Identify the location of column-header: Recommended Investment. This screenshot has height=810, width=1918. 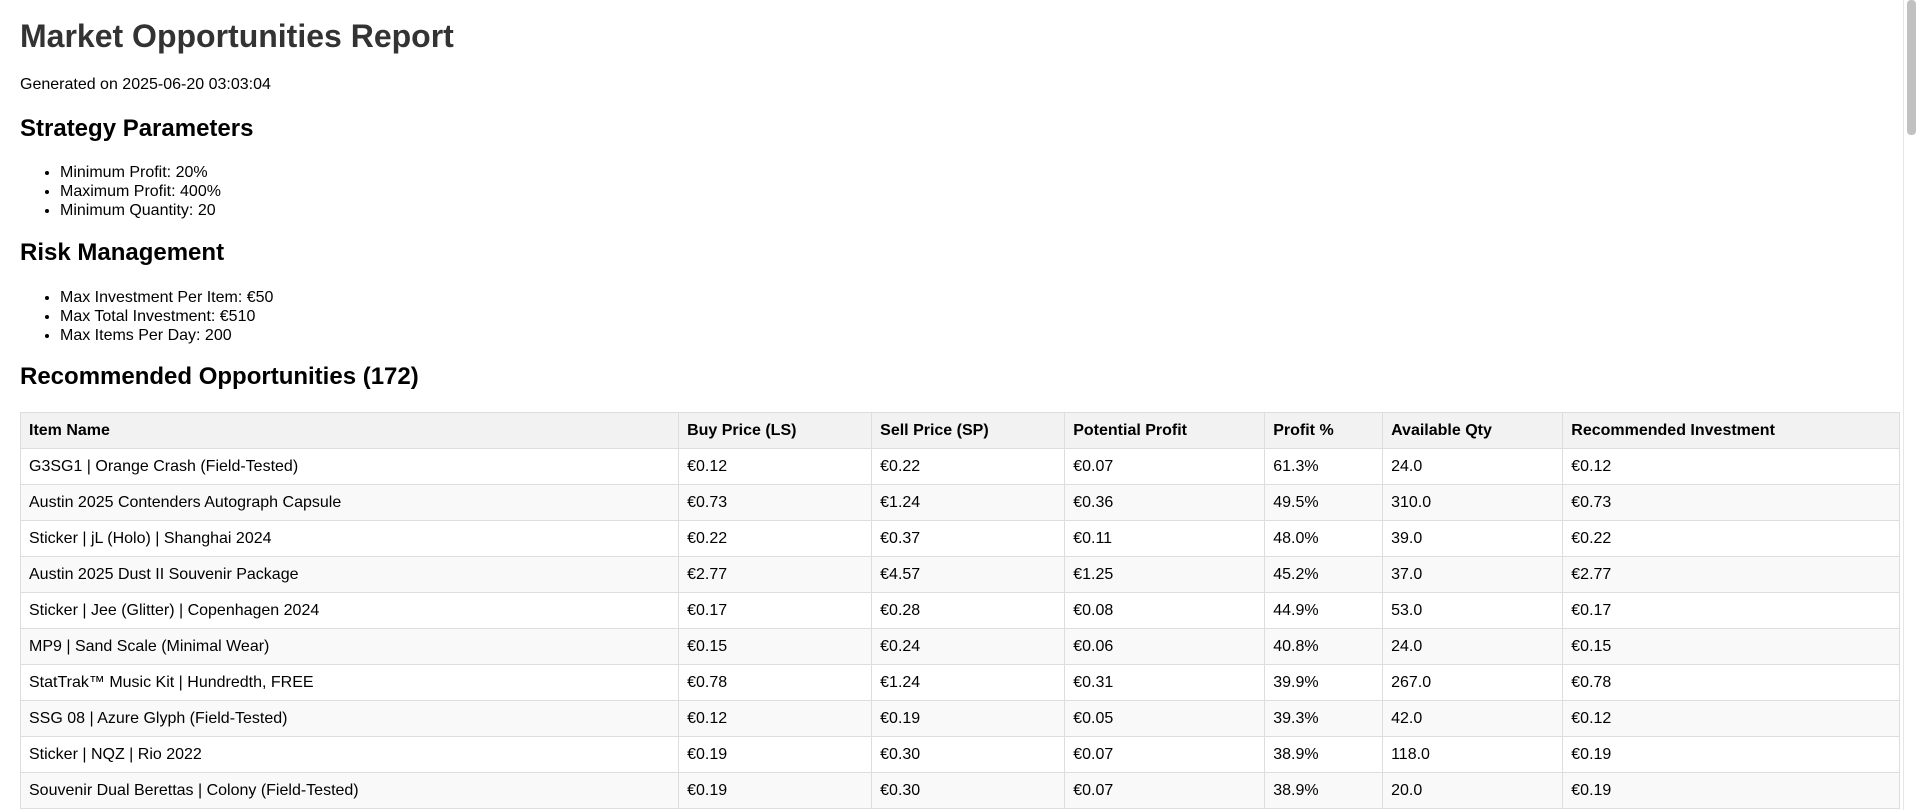
(1731, 430).